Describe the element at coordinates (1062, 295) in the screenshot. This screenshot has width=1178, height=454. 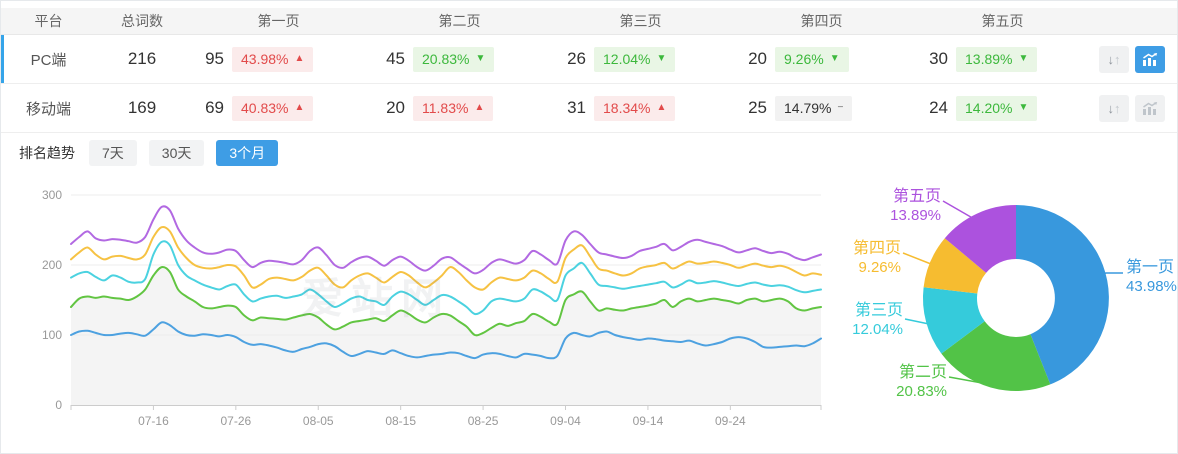
I see `donut-slice-第一页` at that location.